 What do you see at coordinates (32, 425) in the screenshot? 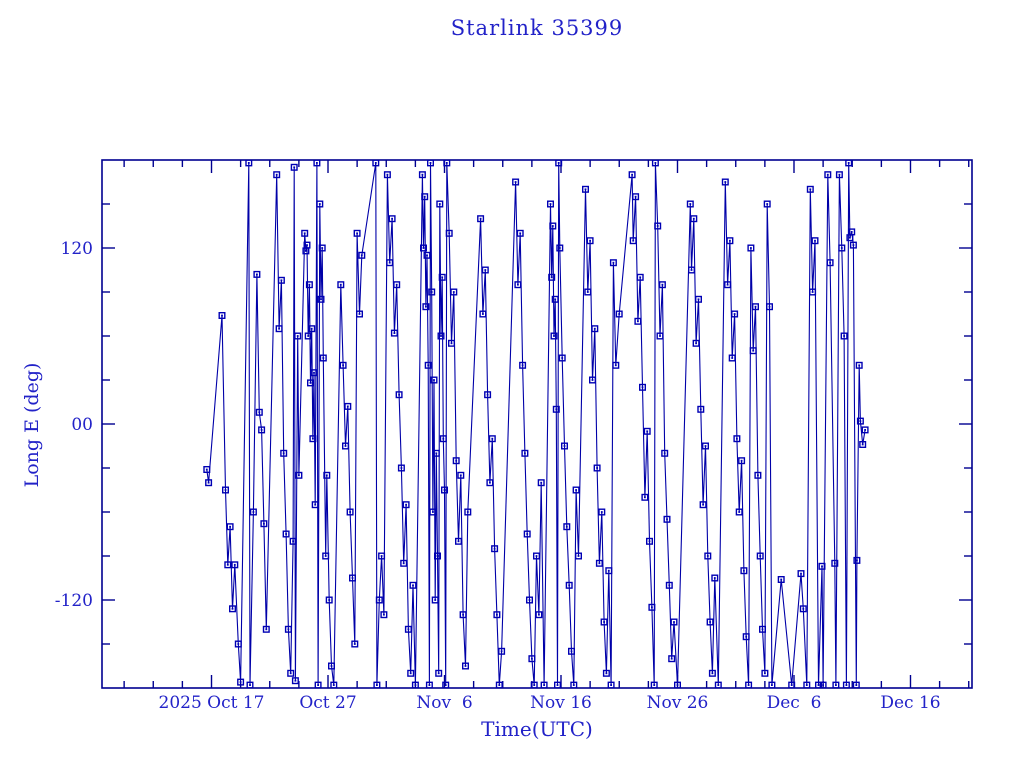
I see `y-axis-title: Long E (deg)` at bounding box center [32, 425].